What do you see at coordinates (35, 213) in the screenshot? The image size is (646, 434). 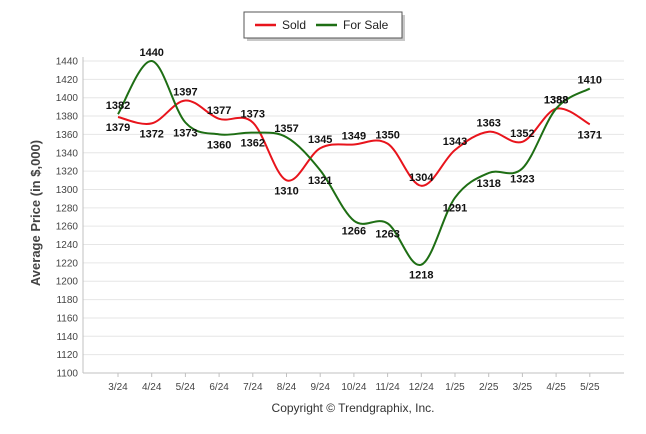 I see `y-axis-label: Average Price (in $,000)` at bounding box center [35, 213].